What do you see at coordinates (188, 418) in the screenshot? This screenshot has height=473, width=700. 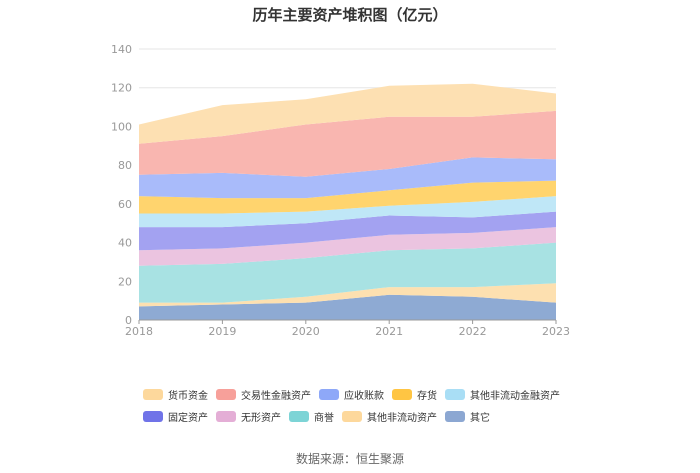 I see `legend-label: 固定资产` at bounding box center [188, 418].